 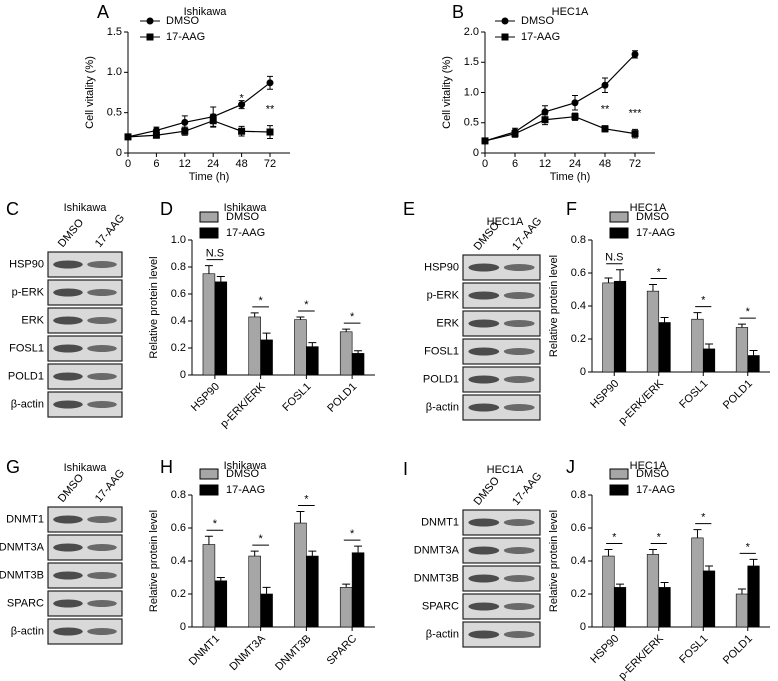 I want to click on x-tick-label: 12, so click(x=185, y=164).